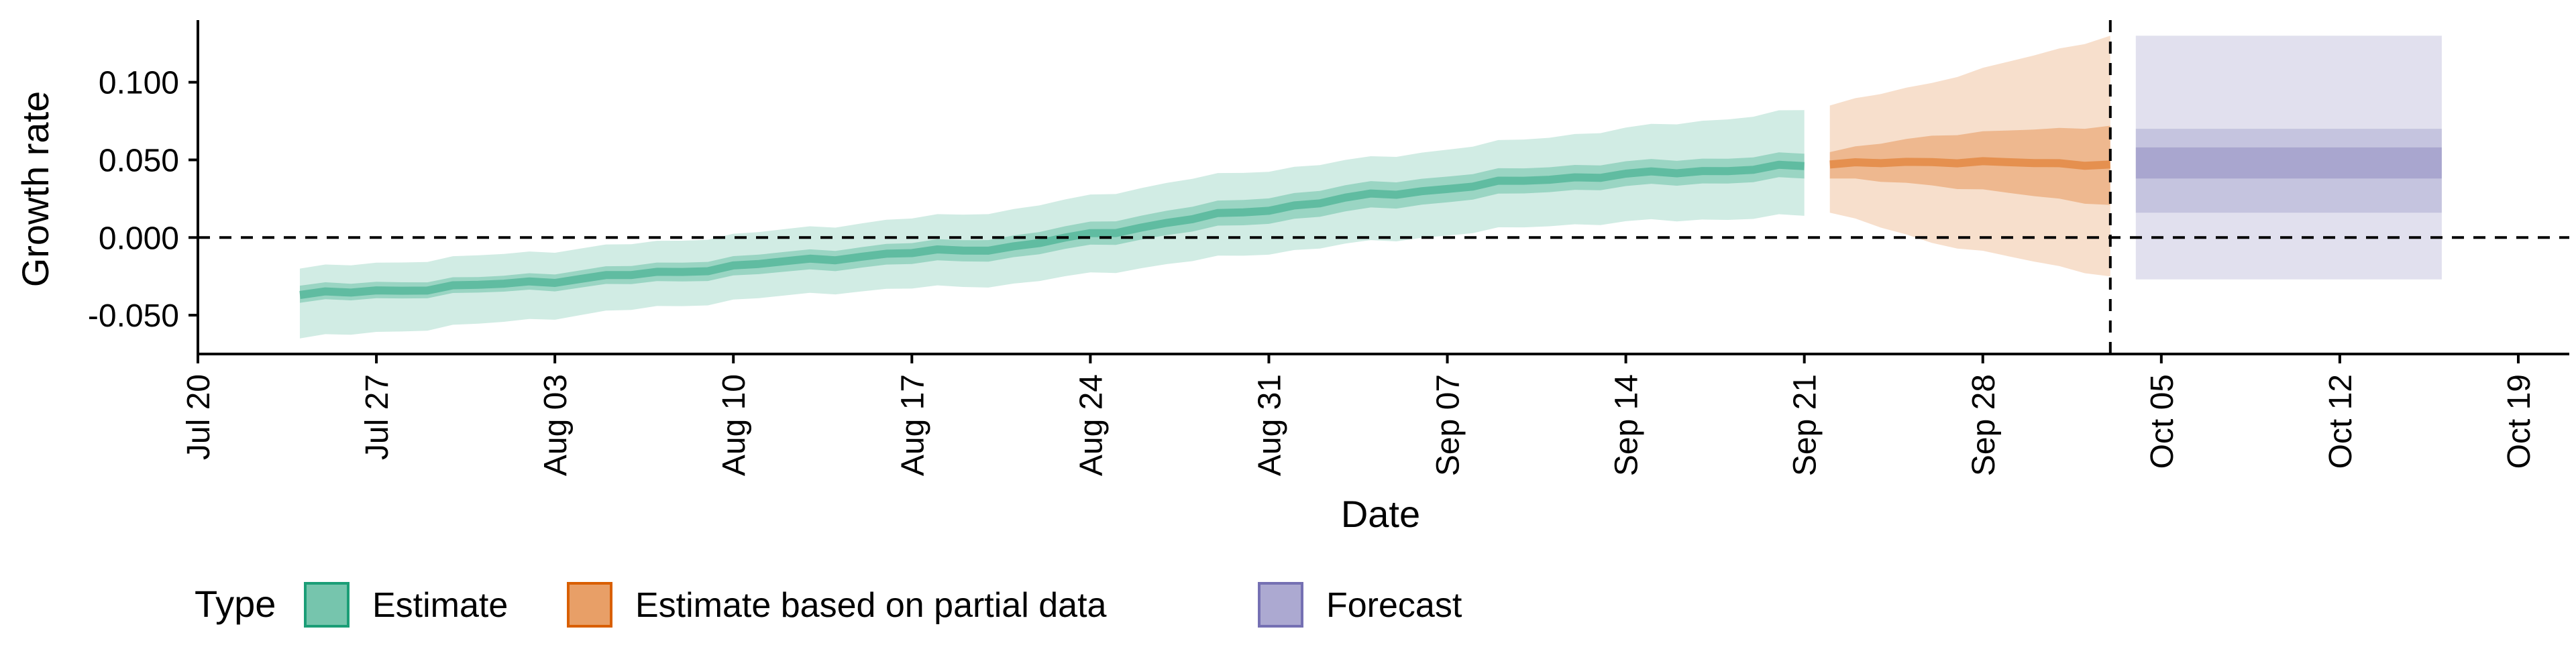 Image resolution: width=2576 pixels, height=647 pixels. What do you see at coordinates (912, 425) in the screenshot?
I see `x-tick-label: Aug 17` at bounding box center [912, 425].